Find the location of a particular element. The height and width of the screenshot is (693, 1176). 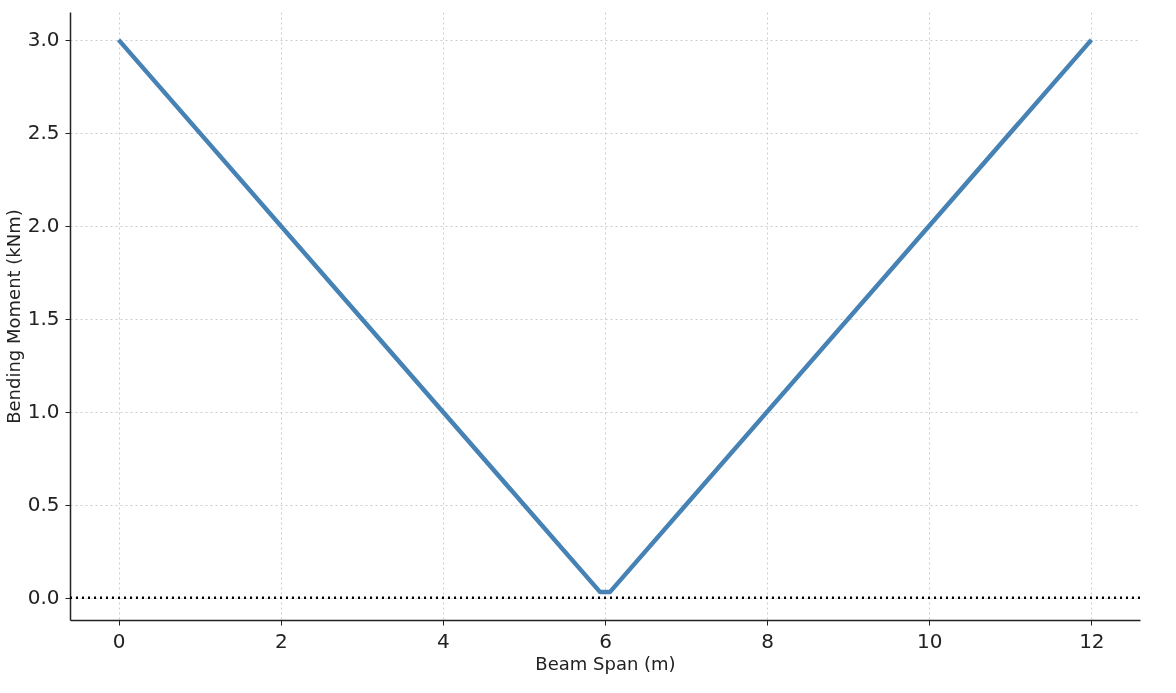

x-tick-label: 4 is located at coordinates (443, 640).